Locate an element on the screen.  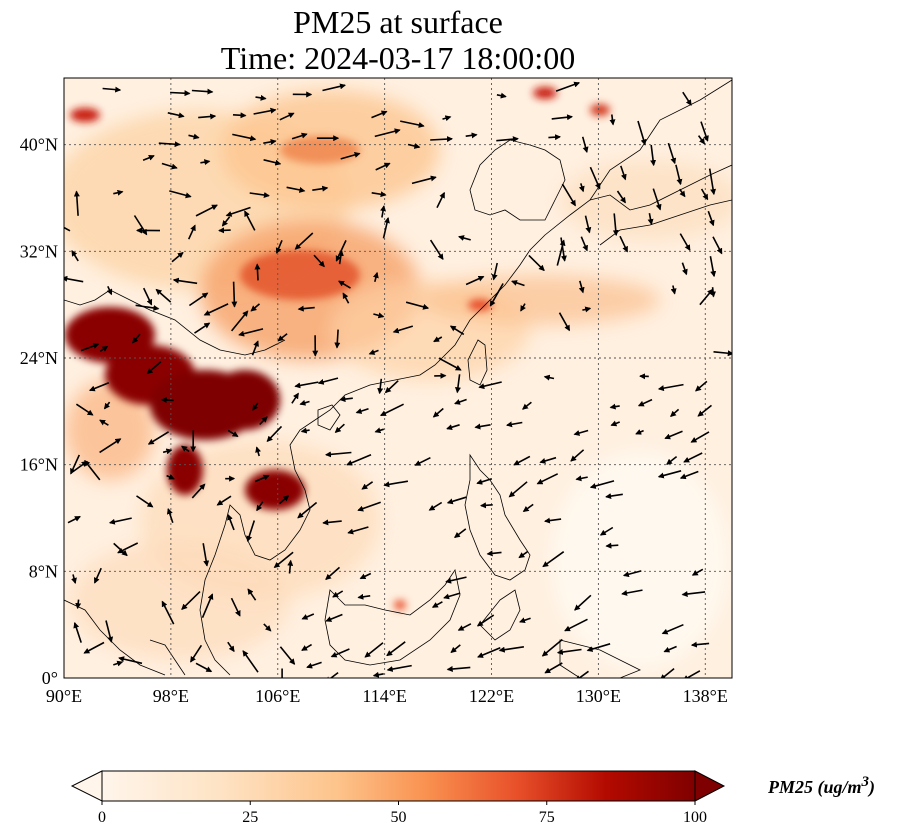
colorbar-tick-label: 25 is located at coordinates (250, 817).